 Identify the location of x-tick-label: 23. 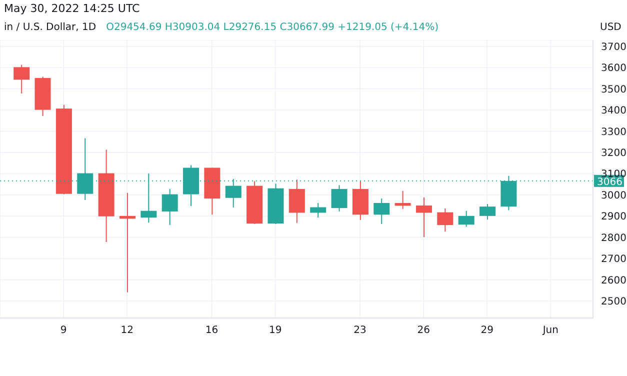
(360, 330).